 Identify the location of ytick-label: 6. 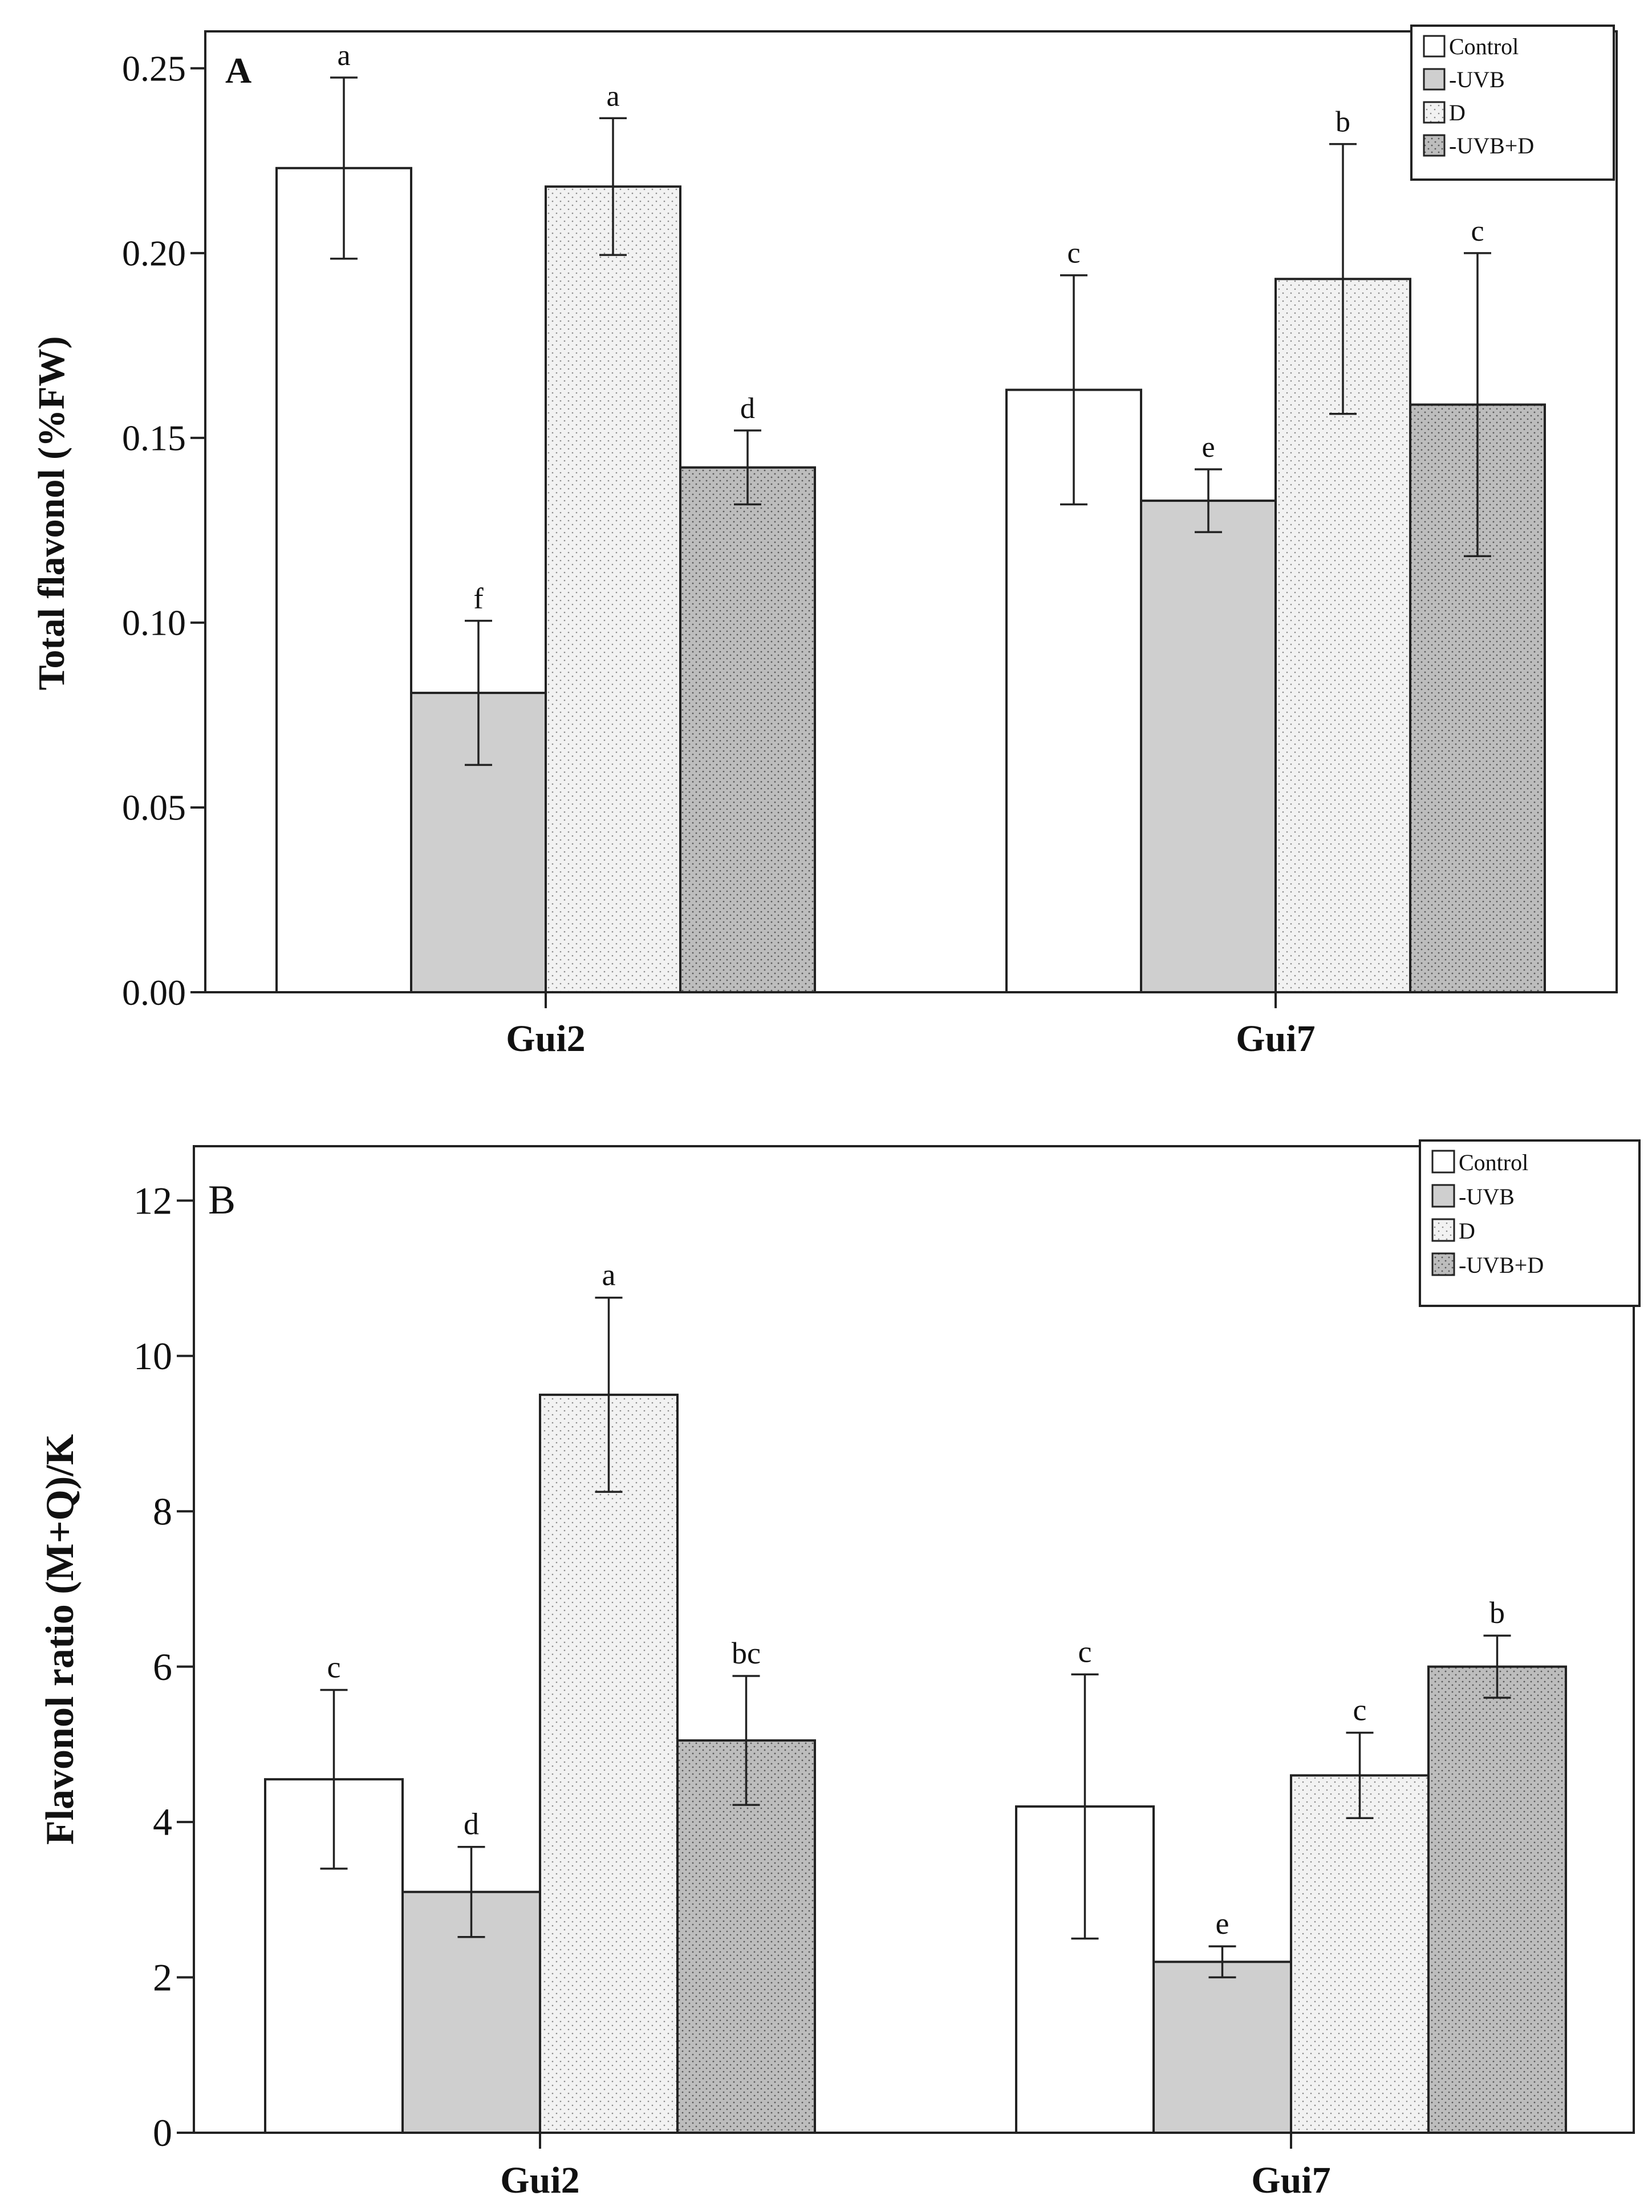
(162, 1667).